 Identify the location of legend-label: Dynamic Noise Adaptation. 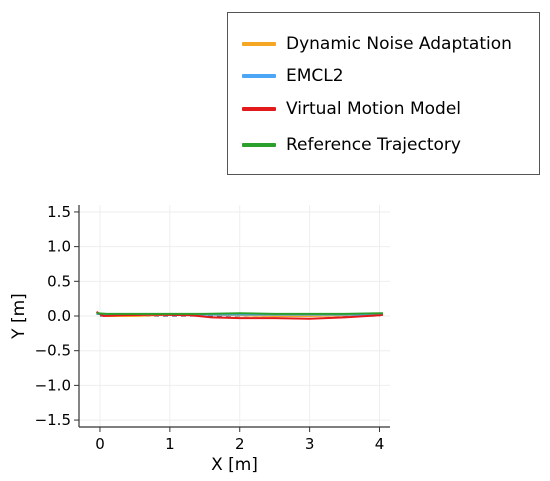
(399, 44).